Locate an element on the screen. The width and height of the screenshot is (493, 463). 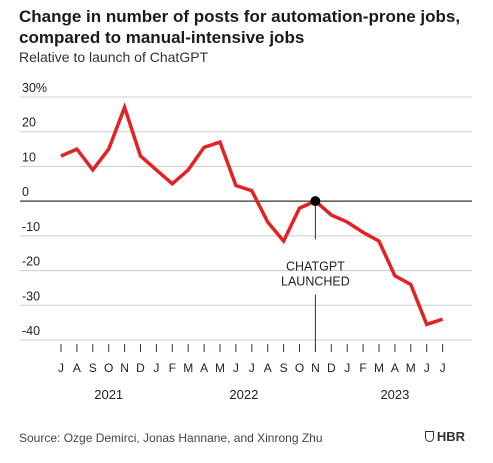
logo-text: HBR is located at coordinates (450, 436).